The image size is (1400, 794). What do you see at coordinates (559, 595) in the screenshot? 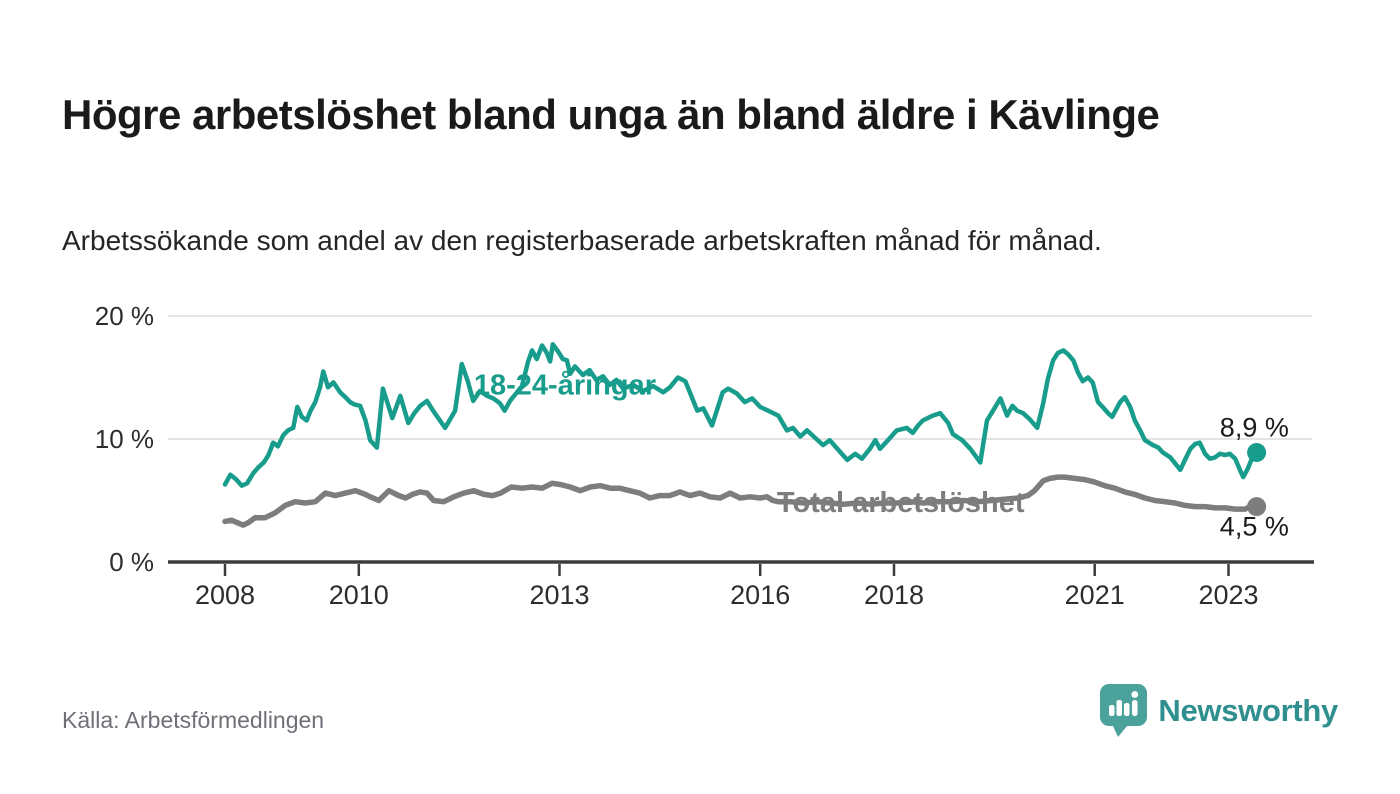
I see `x-tick-label: 2013` at bounding box center [559, 595].